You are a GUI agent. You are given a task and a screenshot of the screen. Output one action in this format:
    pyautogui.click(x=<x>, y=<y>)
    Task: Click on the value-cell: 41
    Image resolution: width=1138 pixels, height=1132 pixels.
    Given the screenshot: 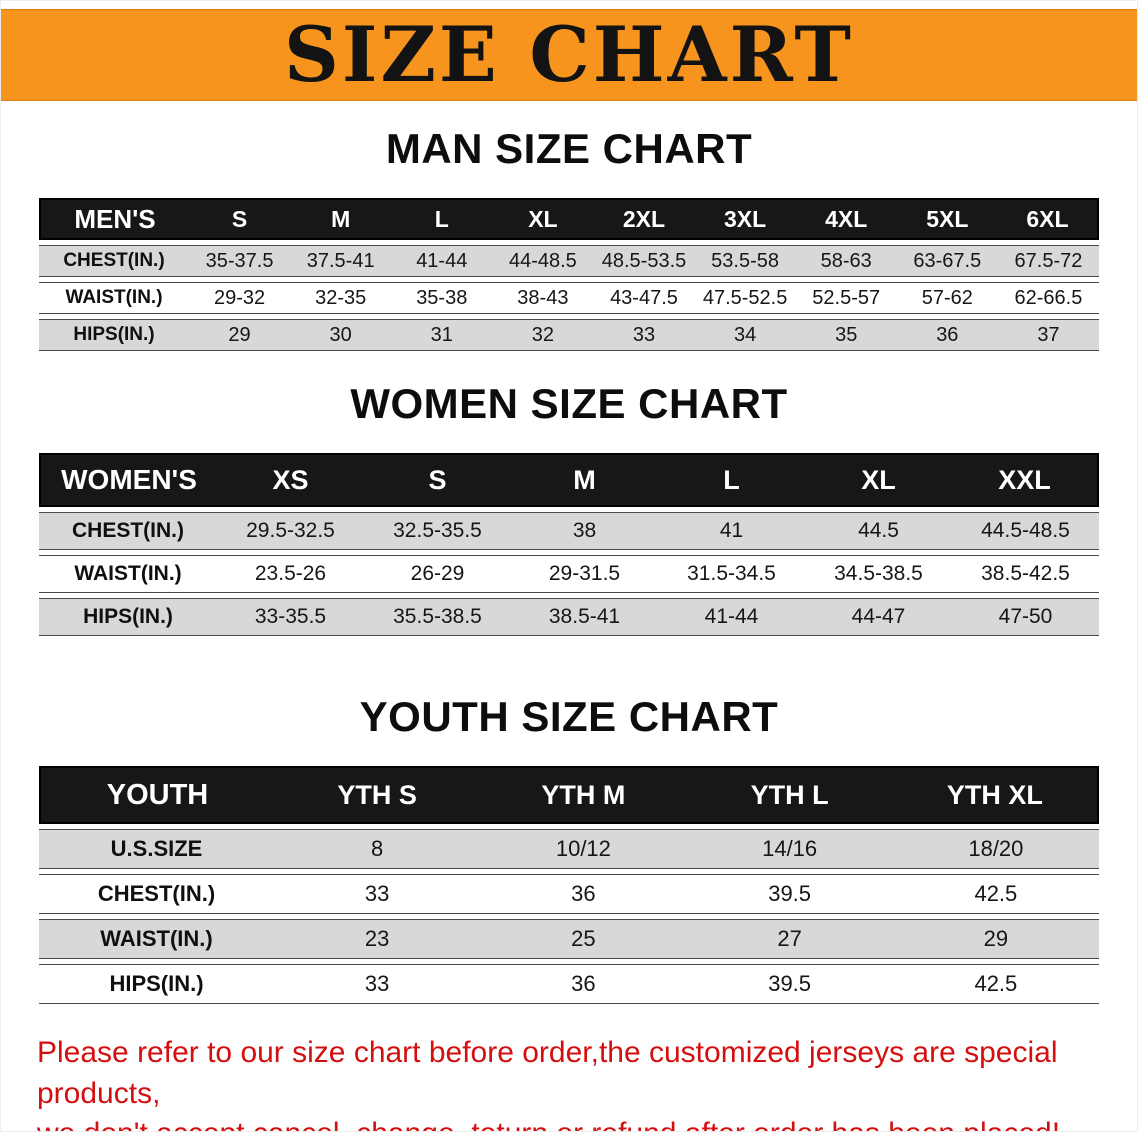 What is the action you would take?
    pyautogui.click(x=731, y=531)
    